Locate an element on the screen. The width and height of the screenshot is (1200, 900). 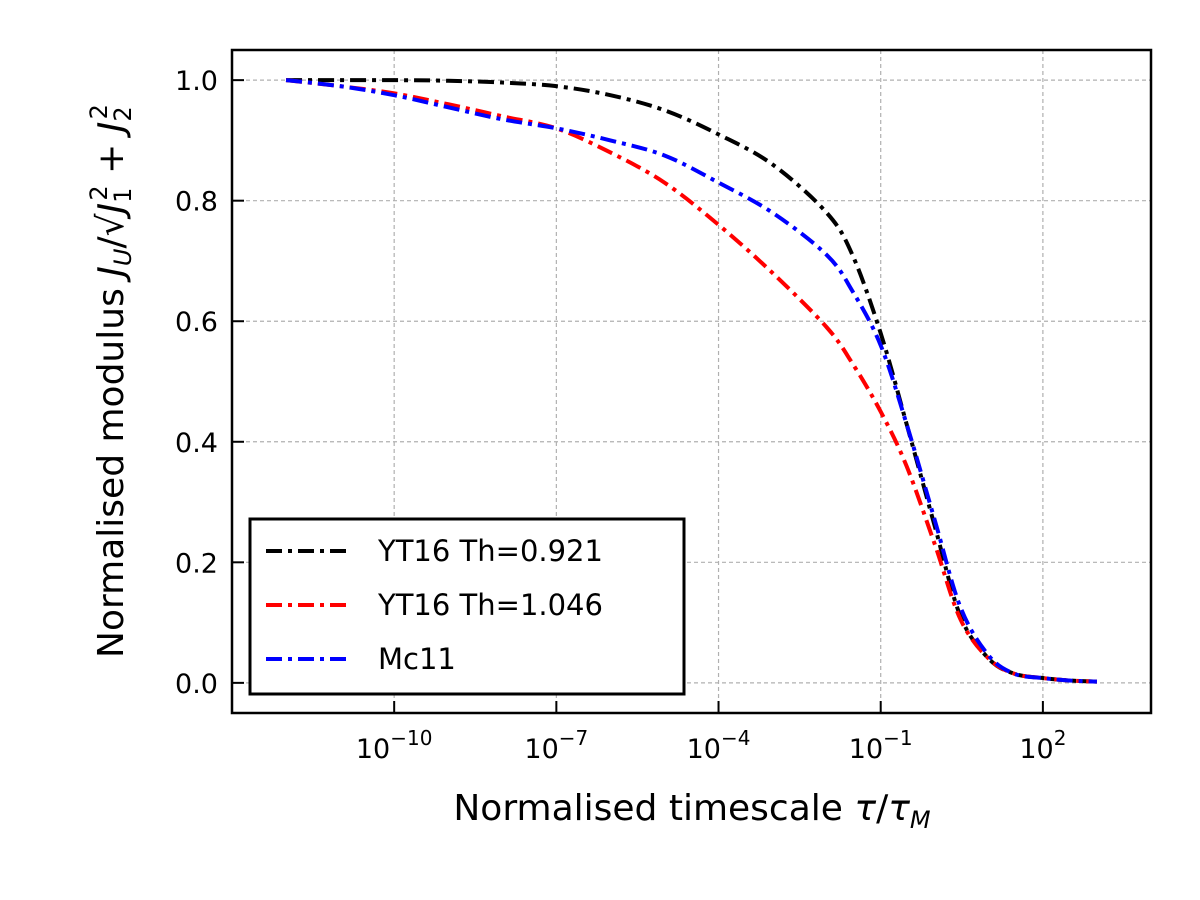
y-tick-label: 0.6 is located at coordinates (196, 322).